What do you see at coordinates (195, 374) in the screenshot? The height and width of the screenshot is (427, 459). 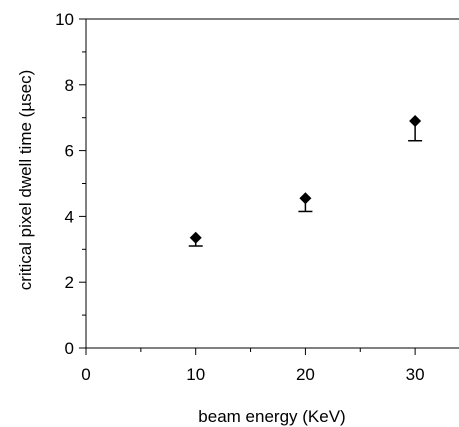 I see `x-tick-label: 10` at bounding box center [195, 374].